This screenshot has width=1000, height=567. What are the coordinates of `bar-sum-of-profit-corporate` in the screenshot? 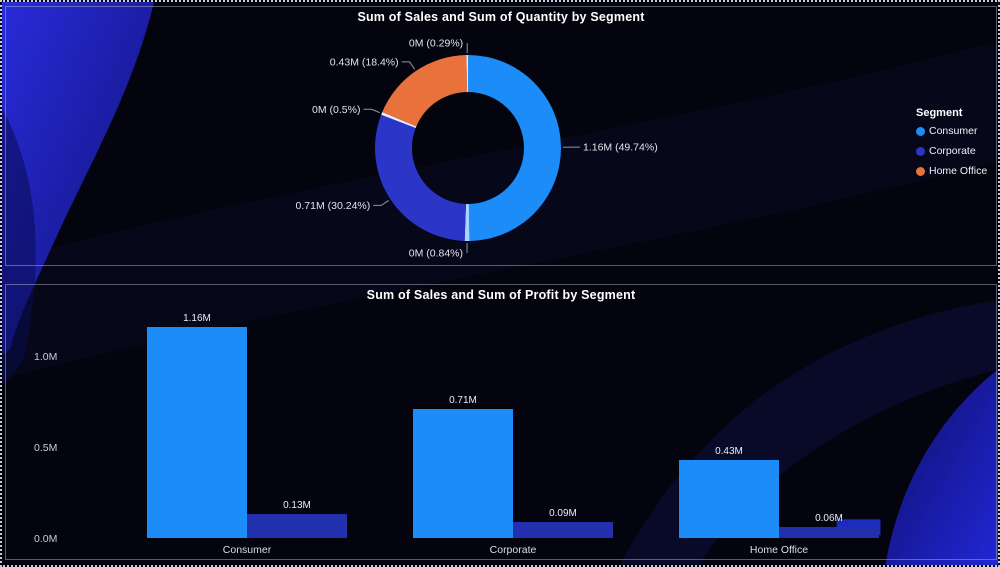 It's located at (563, 530).